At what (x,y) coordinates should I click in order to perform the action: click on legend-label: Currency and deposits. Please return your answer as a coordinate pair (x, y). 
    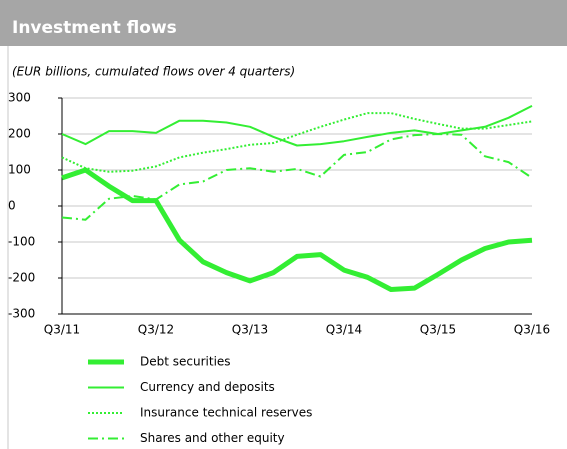
    Looking at the image, I should click on (207, 387).